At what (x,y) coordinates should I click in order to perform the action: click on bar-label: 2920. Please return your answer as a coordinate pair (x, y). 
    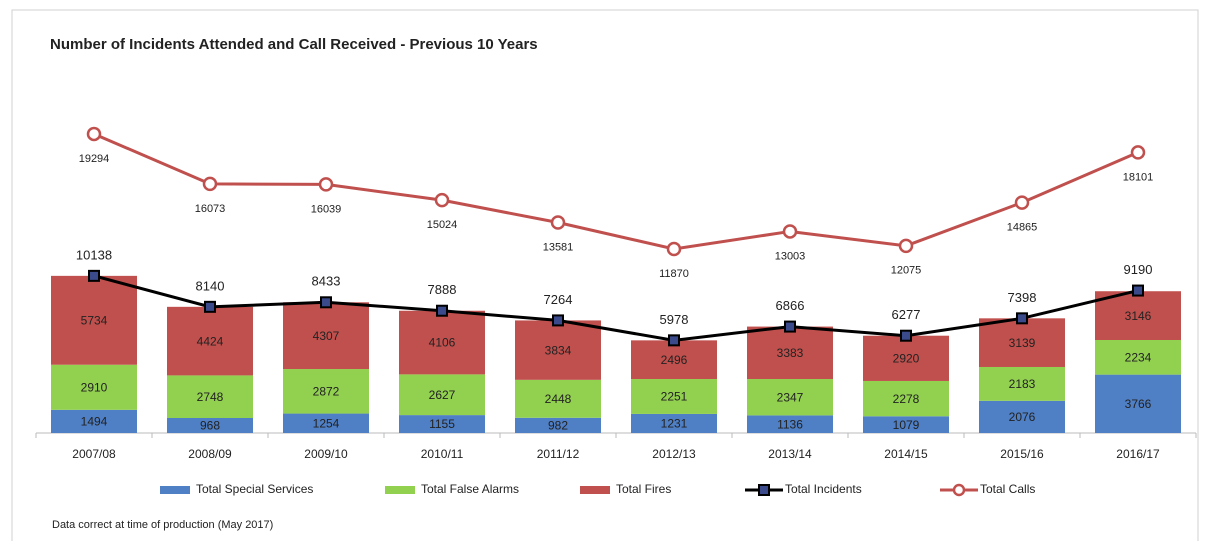
    Looking at the image, I should click on (906, 359).